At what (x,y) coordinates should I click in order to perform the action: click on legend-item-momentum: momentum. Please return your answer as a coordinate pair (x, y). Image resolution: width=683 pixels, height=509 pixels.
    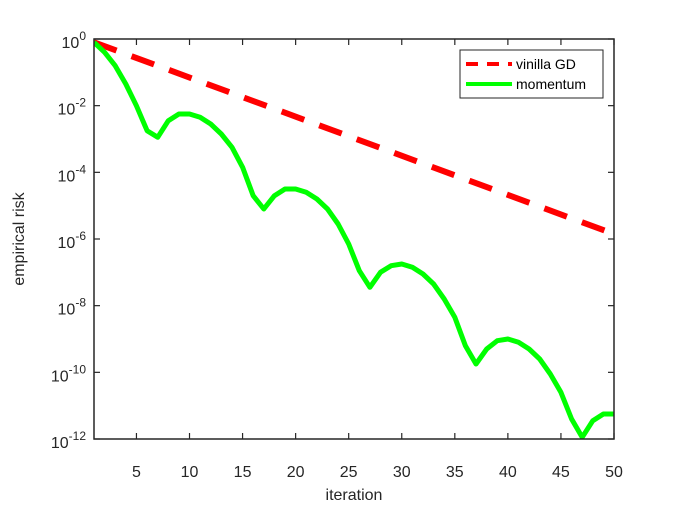
    Looking at the image, I should click on (526, 84).